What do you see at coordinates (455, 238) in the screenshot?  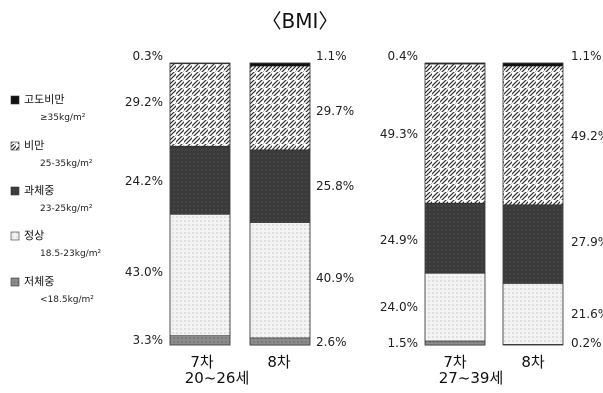 I see `bar-segment-group-1-0-overweight` at bounding box center [455, 238].